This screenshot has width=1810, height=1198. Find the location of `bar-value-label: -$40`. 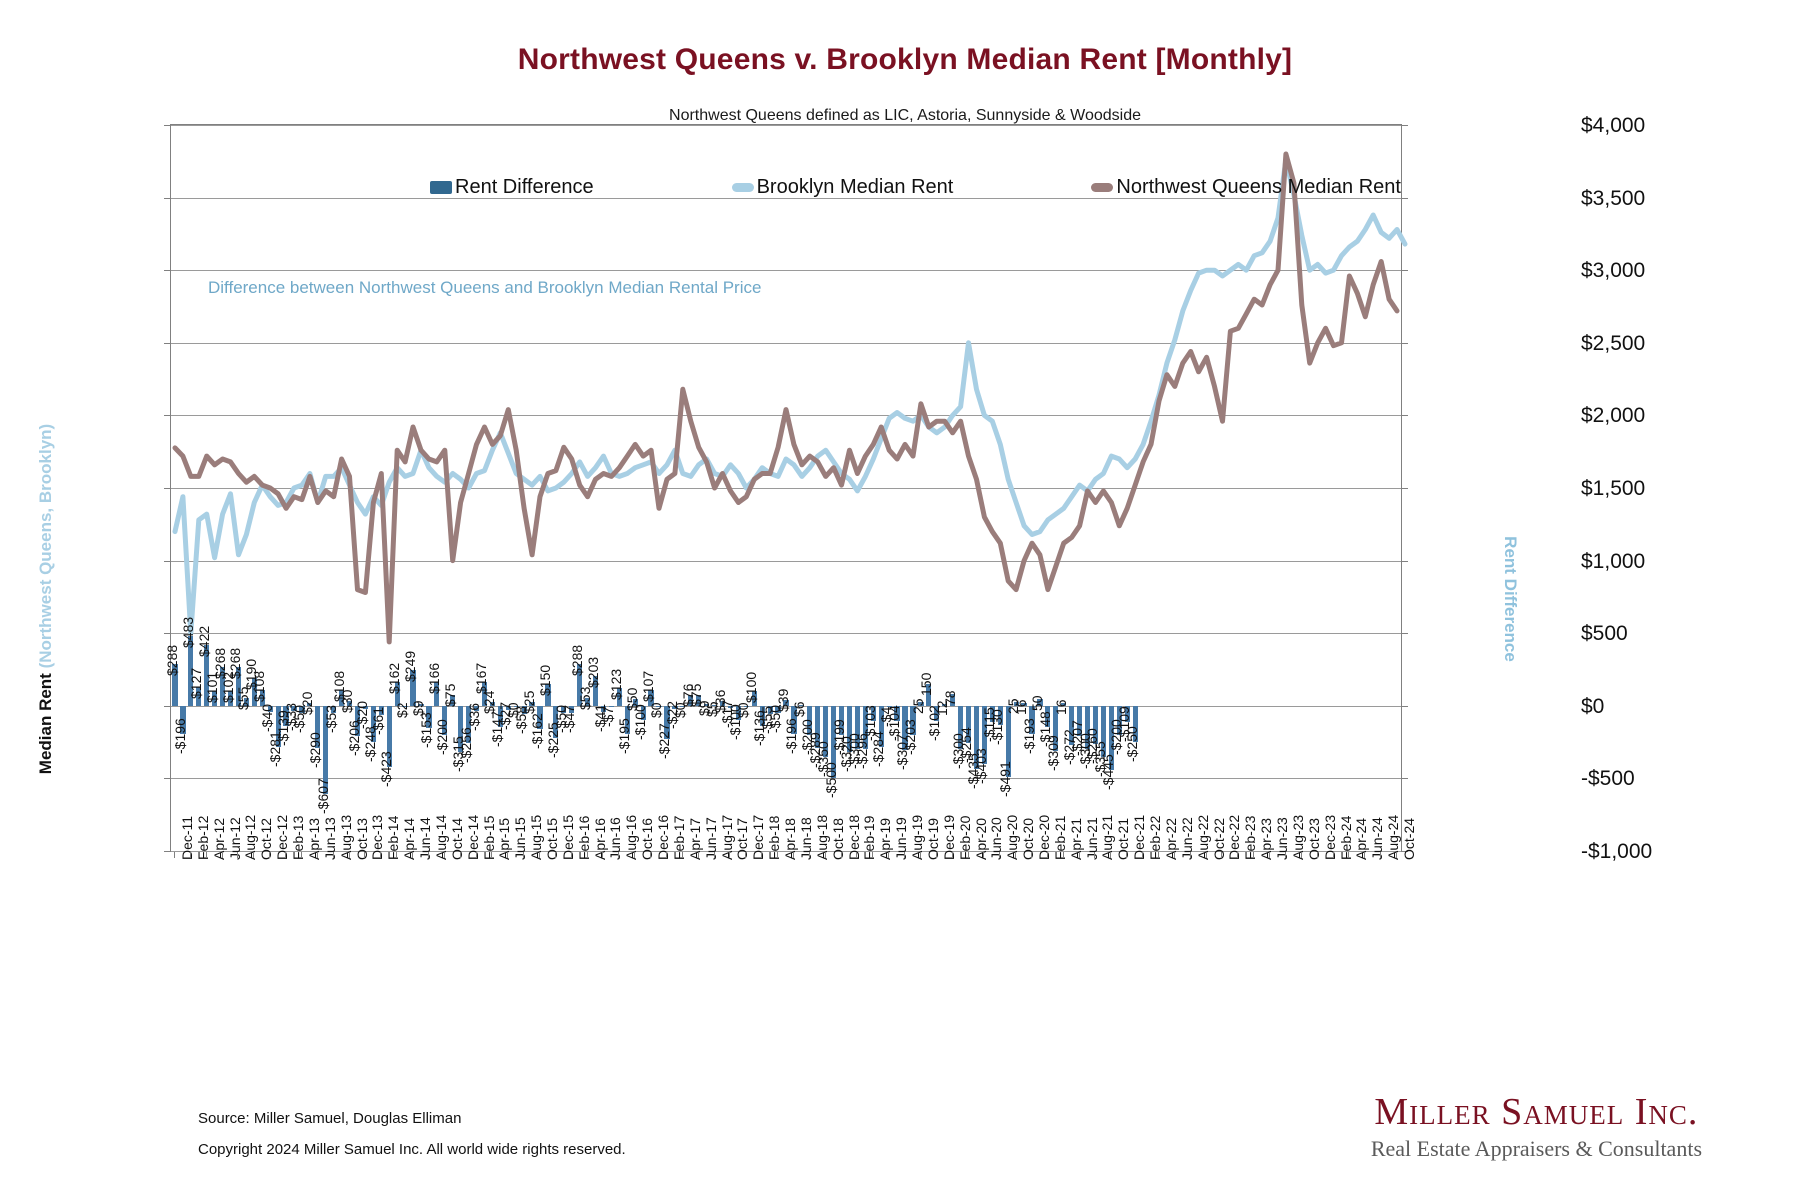

bar-value-label: -$40 is located at coordinates (267, 717).